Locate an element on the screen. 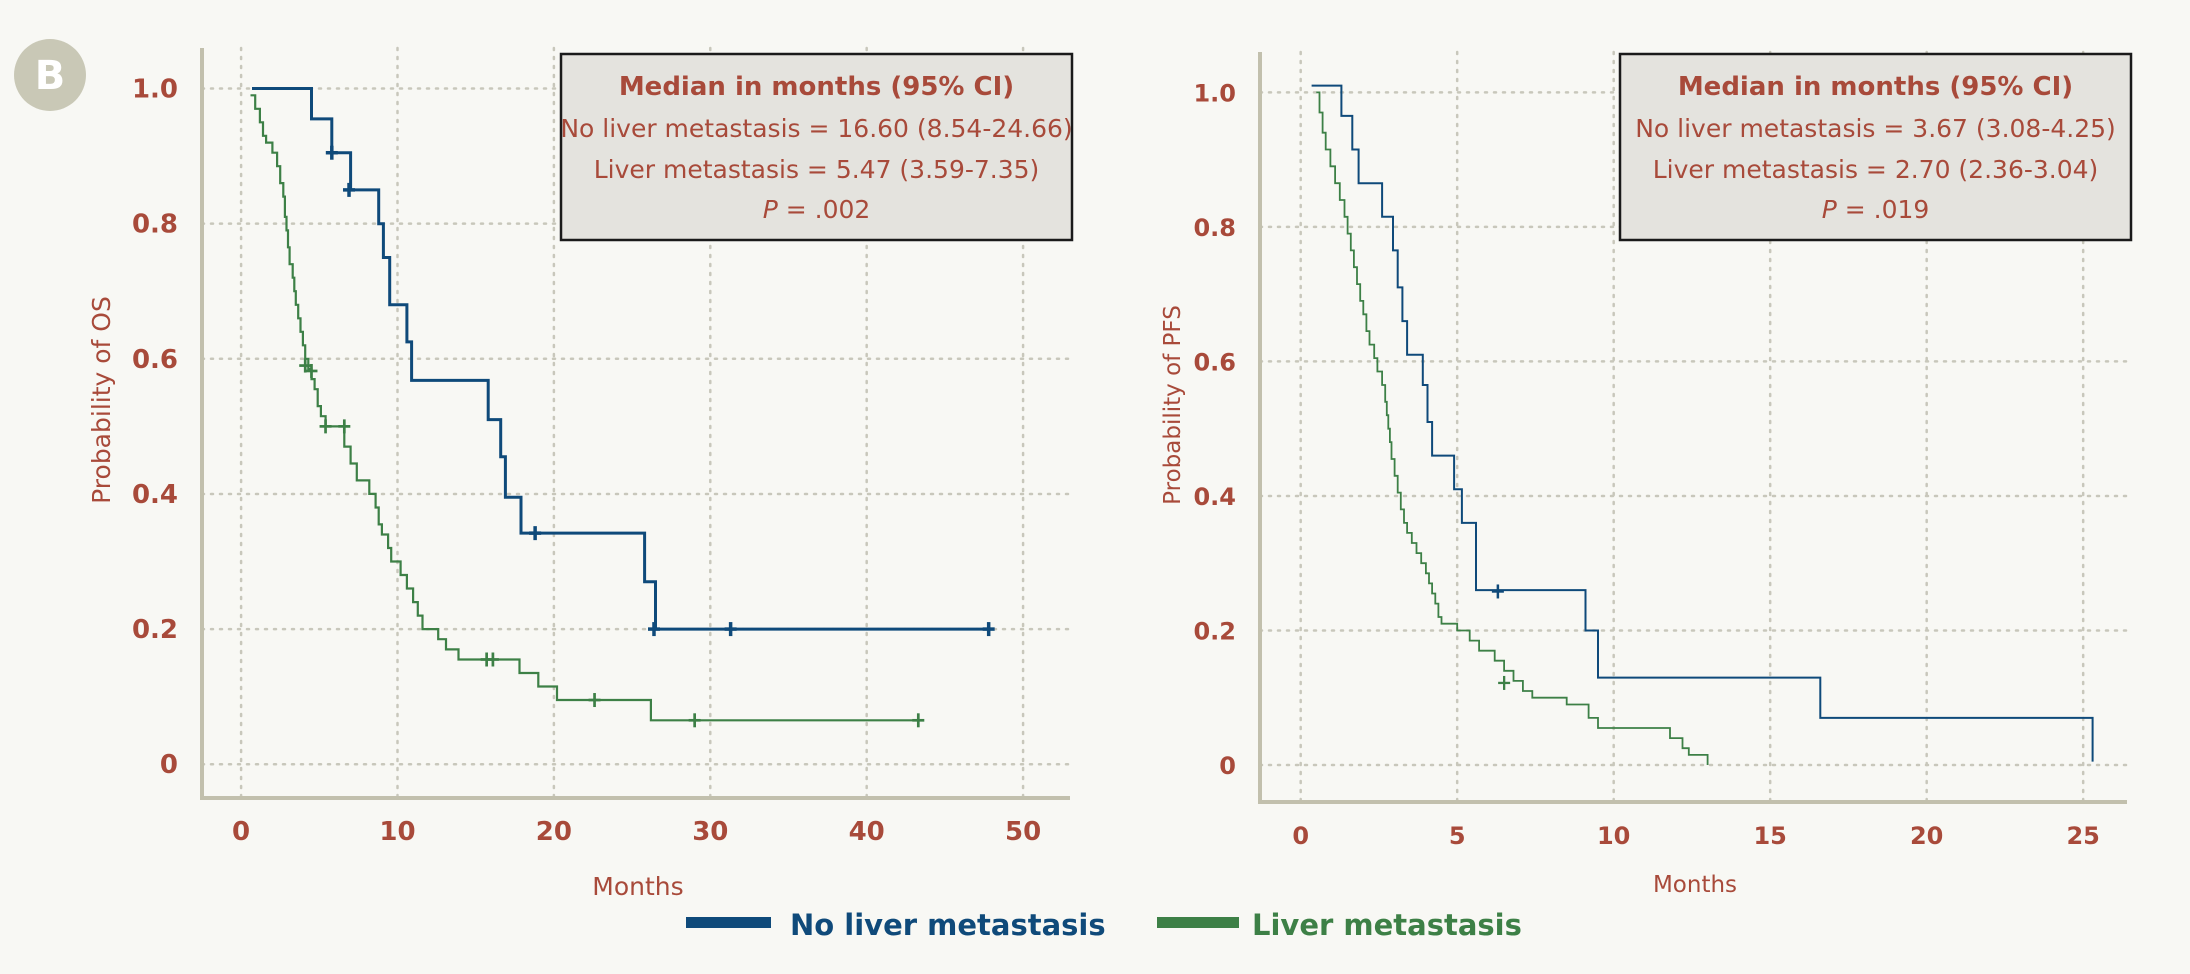  os-x-tick-2: 20 is located at coordinates (554, 832).